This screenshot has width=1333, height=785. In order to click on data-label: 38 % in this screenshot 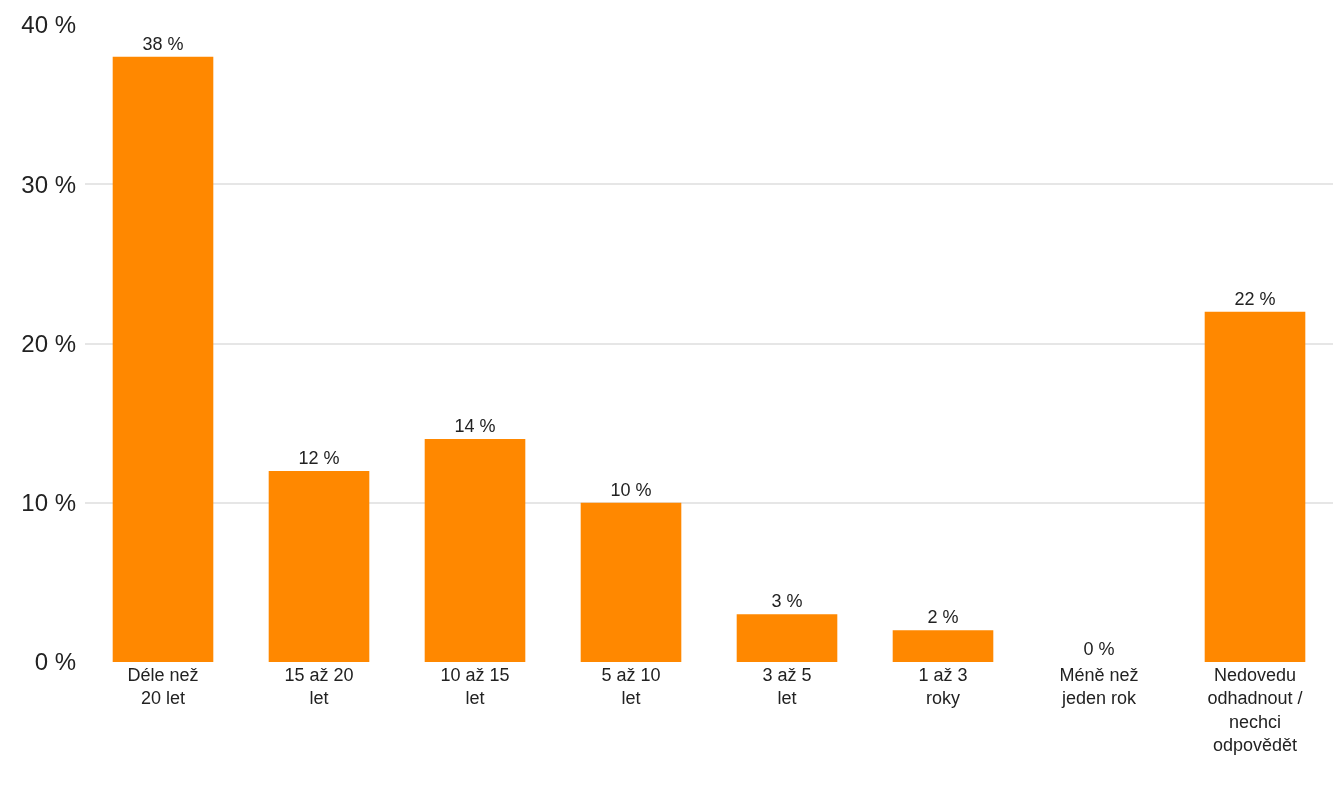, I will do `click(163, 43)`.